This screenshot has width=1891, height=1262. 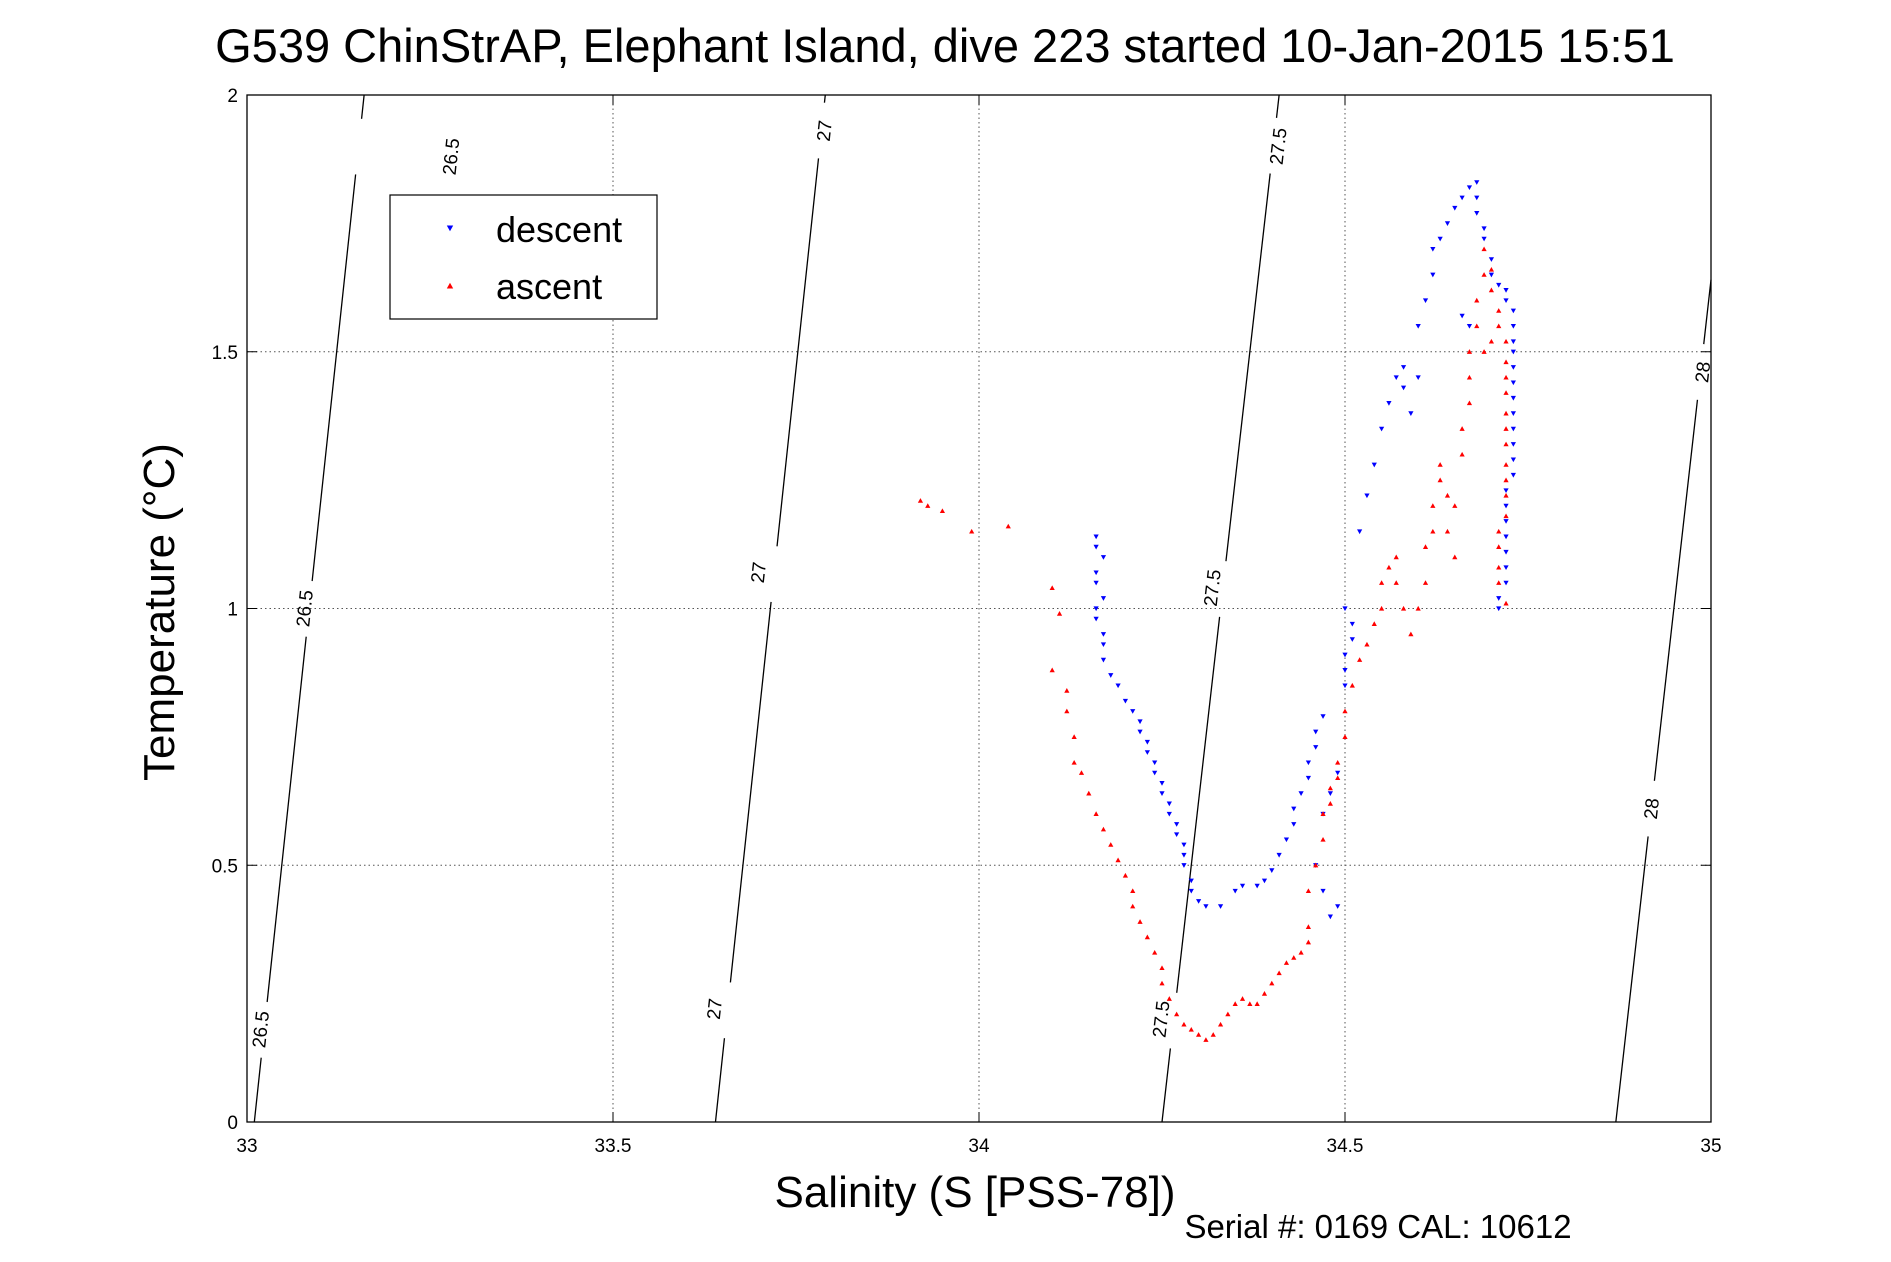 What do you see at coordinates (1710, 1146) in the screenshot?
I see `x-tick-label: 35` at bounding box center [1710, 1146].